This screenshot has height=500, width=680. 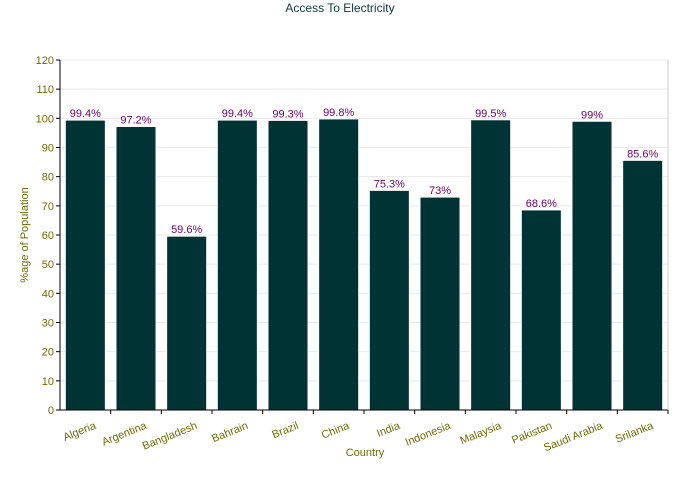 I want to click on x-tick-label: India, so click(x=388, y=429).